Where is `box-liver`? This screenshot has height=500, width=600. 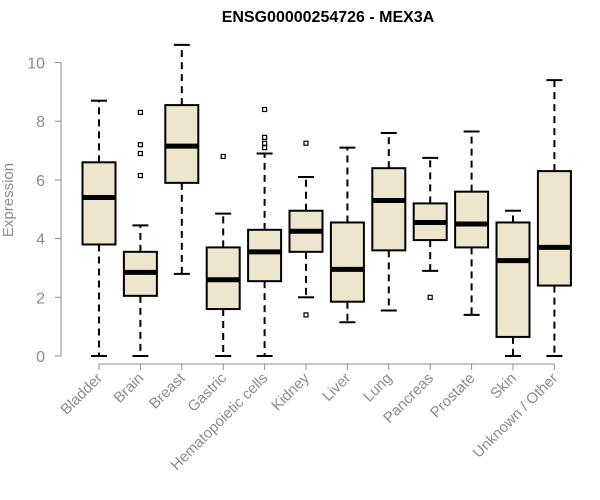
box-liver is located at coordinates (347, 235).